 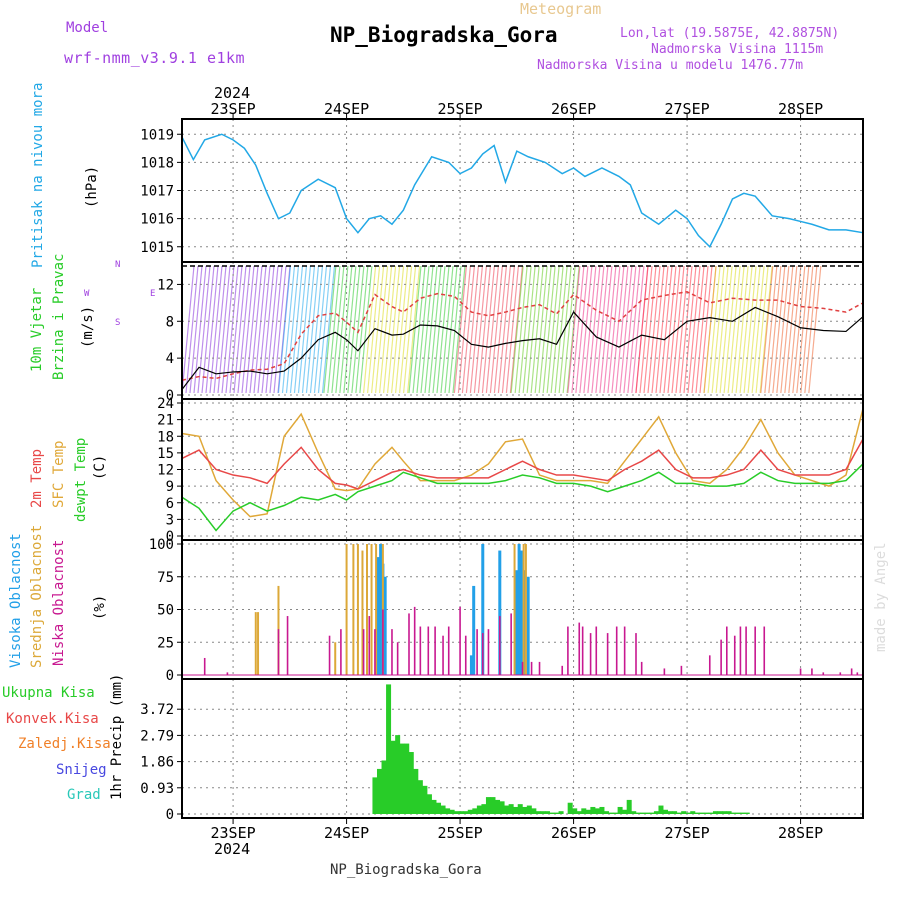 I want to click on ytick-label-p3-3: 75, so click(x=165, y=578).